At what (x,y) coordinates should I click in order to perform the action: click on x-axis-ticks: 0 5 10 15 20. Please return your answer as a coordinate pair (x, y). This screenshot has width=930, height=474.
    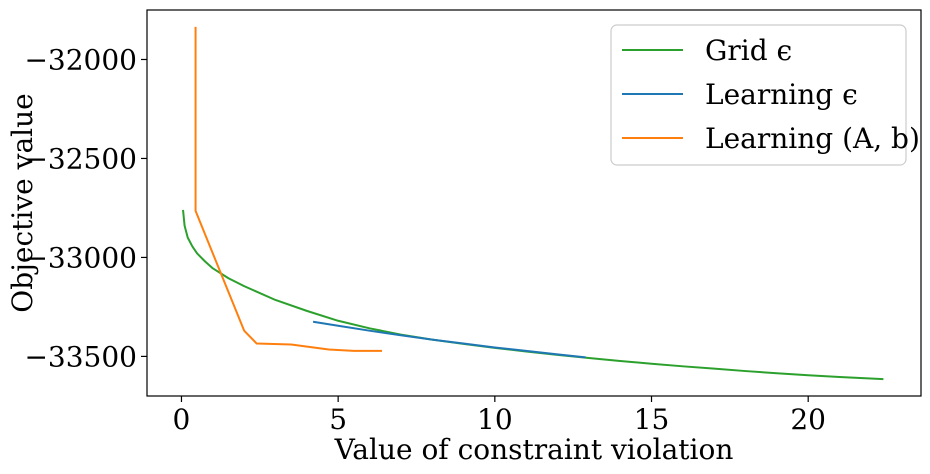
    Looking at the image, I should click on (499, 416).